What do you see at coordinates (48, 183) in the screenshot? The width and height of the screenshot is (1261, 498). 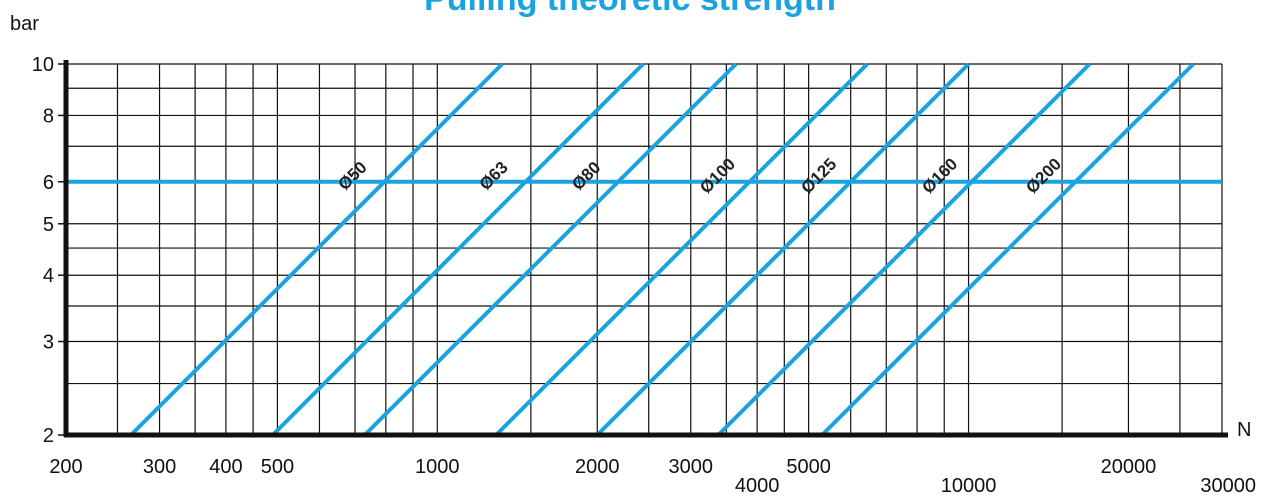 I see `y-tick-label: 6` at bounding box center [48, 183].